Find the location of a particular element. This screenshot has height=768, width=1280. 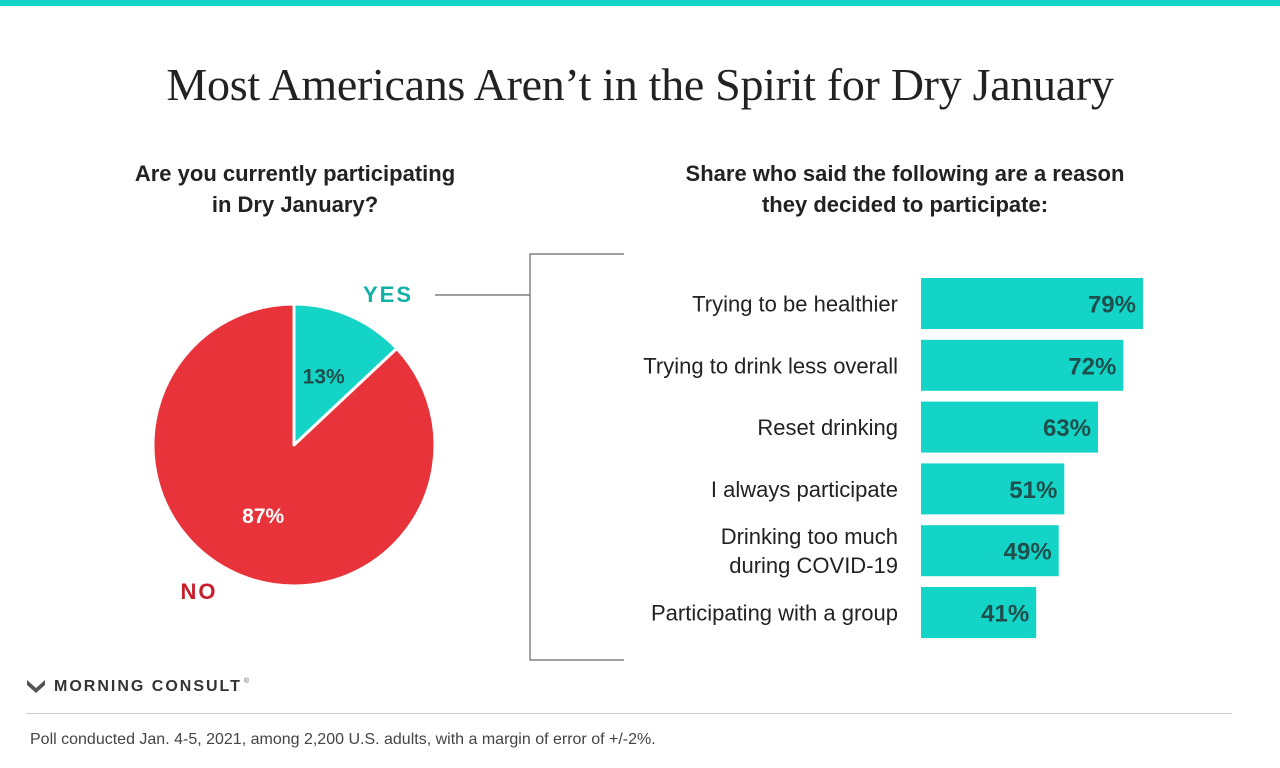

brand-logo: MORNING CONSULT ® is located at coordinates (137, 687).